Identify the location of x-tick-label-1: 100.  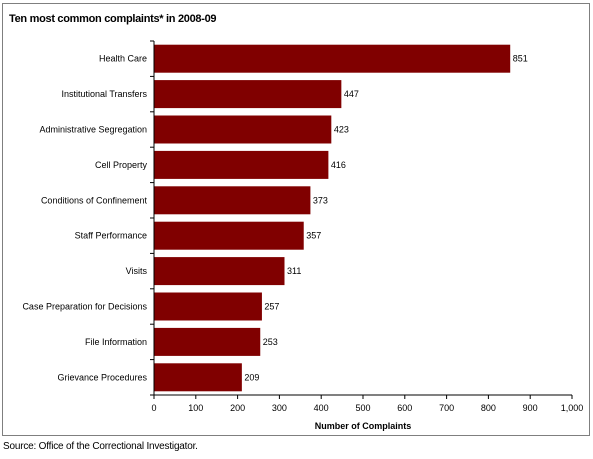
(195, 408).